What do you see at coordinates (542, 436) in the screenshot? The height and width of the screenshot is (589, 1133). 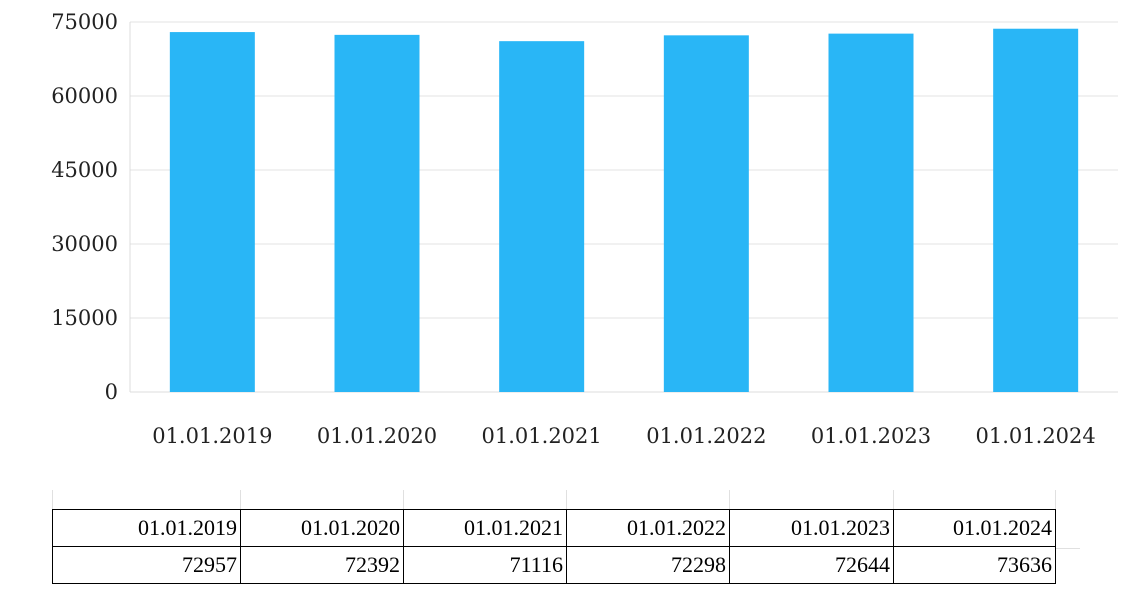 I see `x-tick-label: 01.01.2021` at bounding box center [542, 436].